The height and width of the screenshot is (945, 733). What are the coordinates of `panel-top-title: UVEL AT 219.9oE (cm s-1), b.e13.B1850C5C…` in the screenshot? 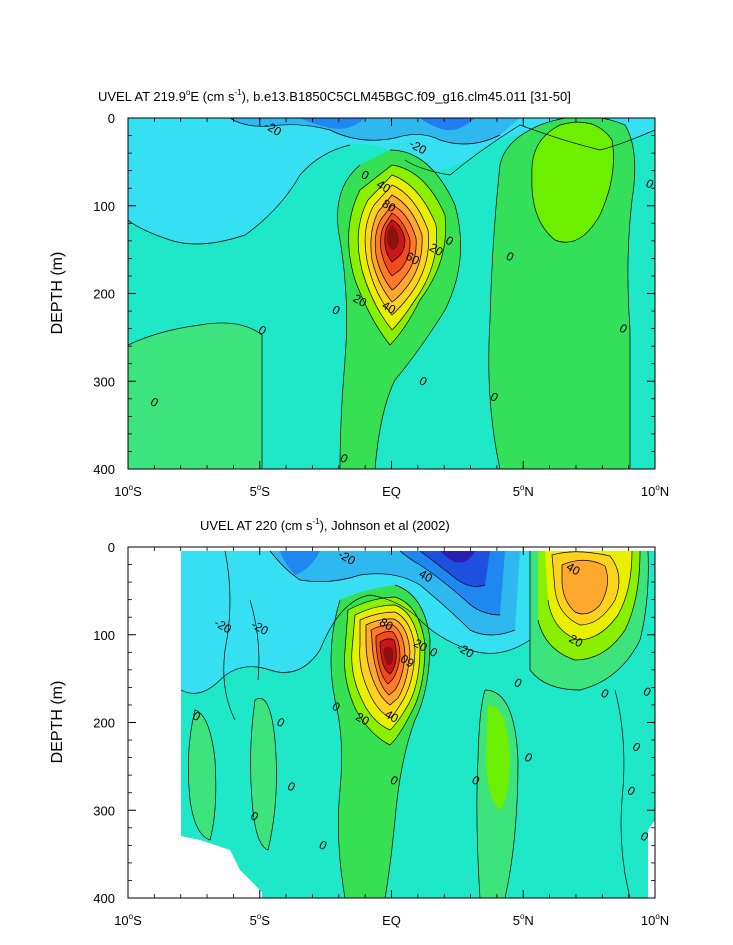 It's located at (334, 96).